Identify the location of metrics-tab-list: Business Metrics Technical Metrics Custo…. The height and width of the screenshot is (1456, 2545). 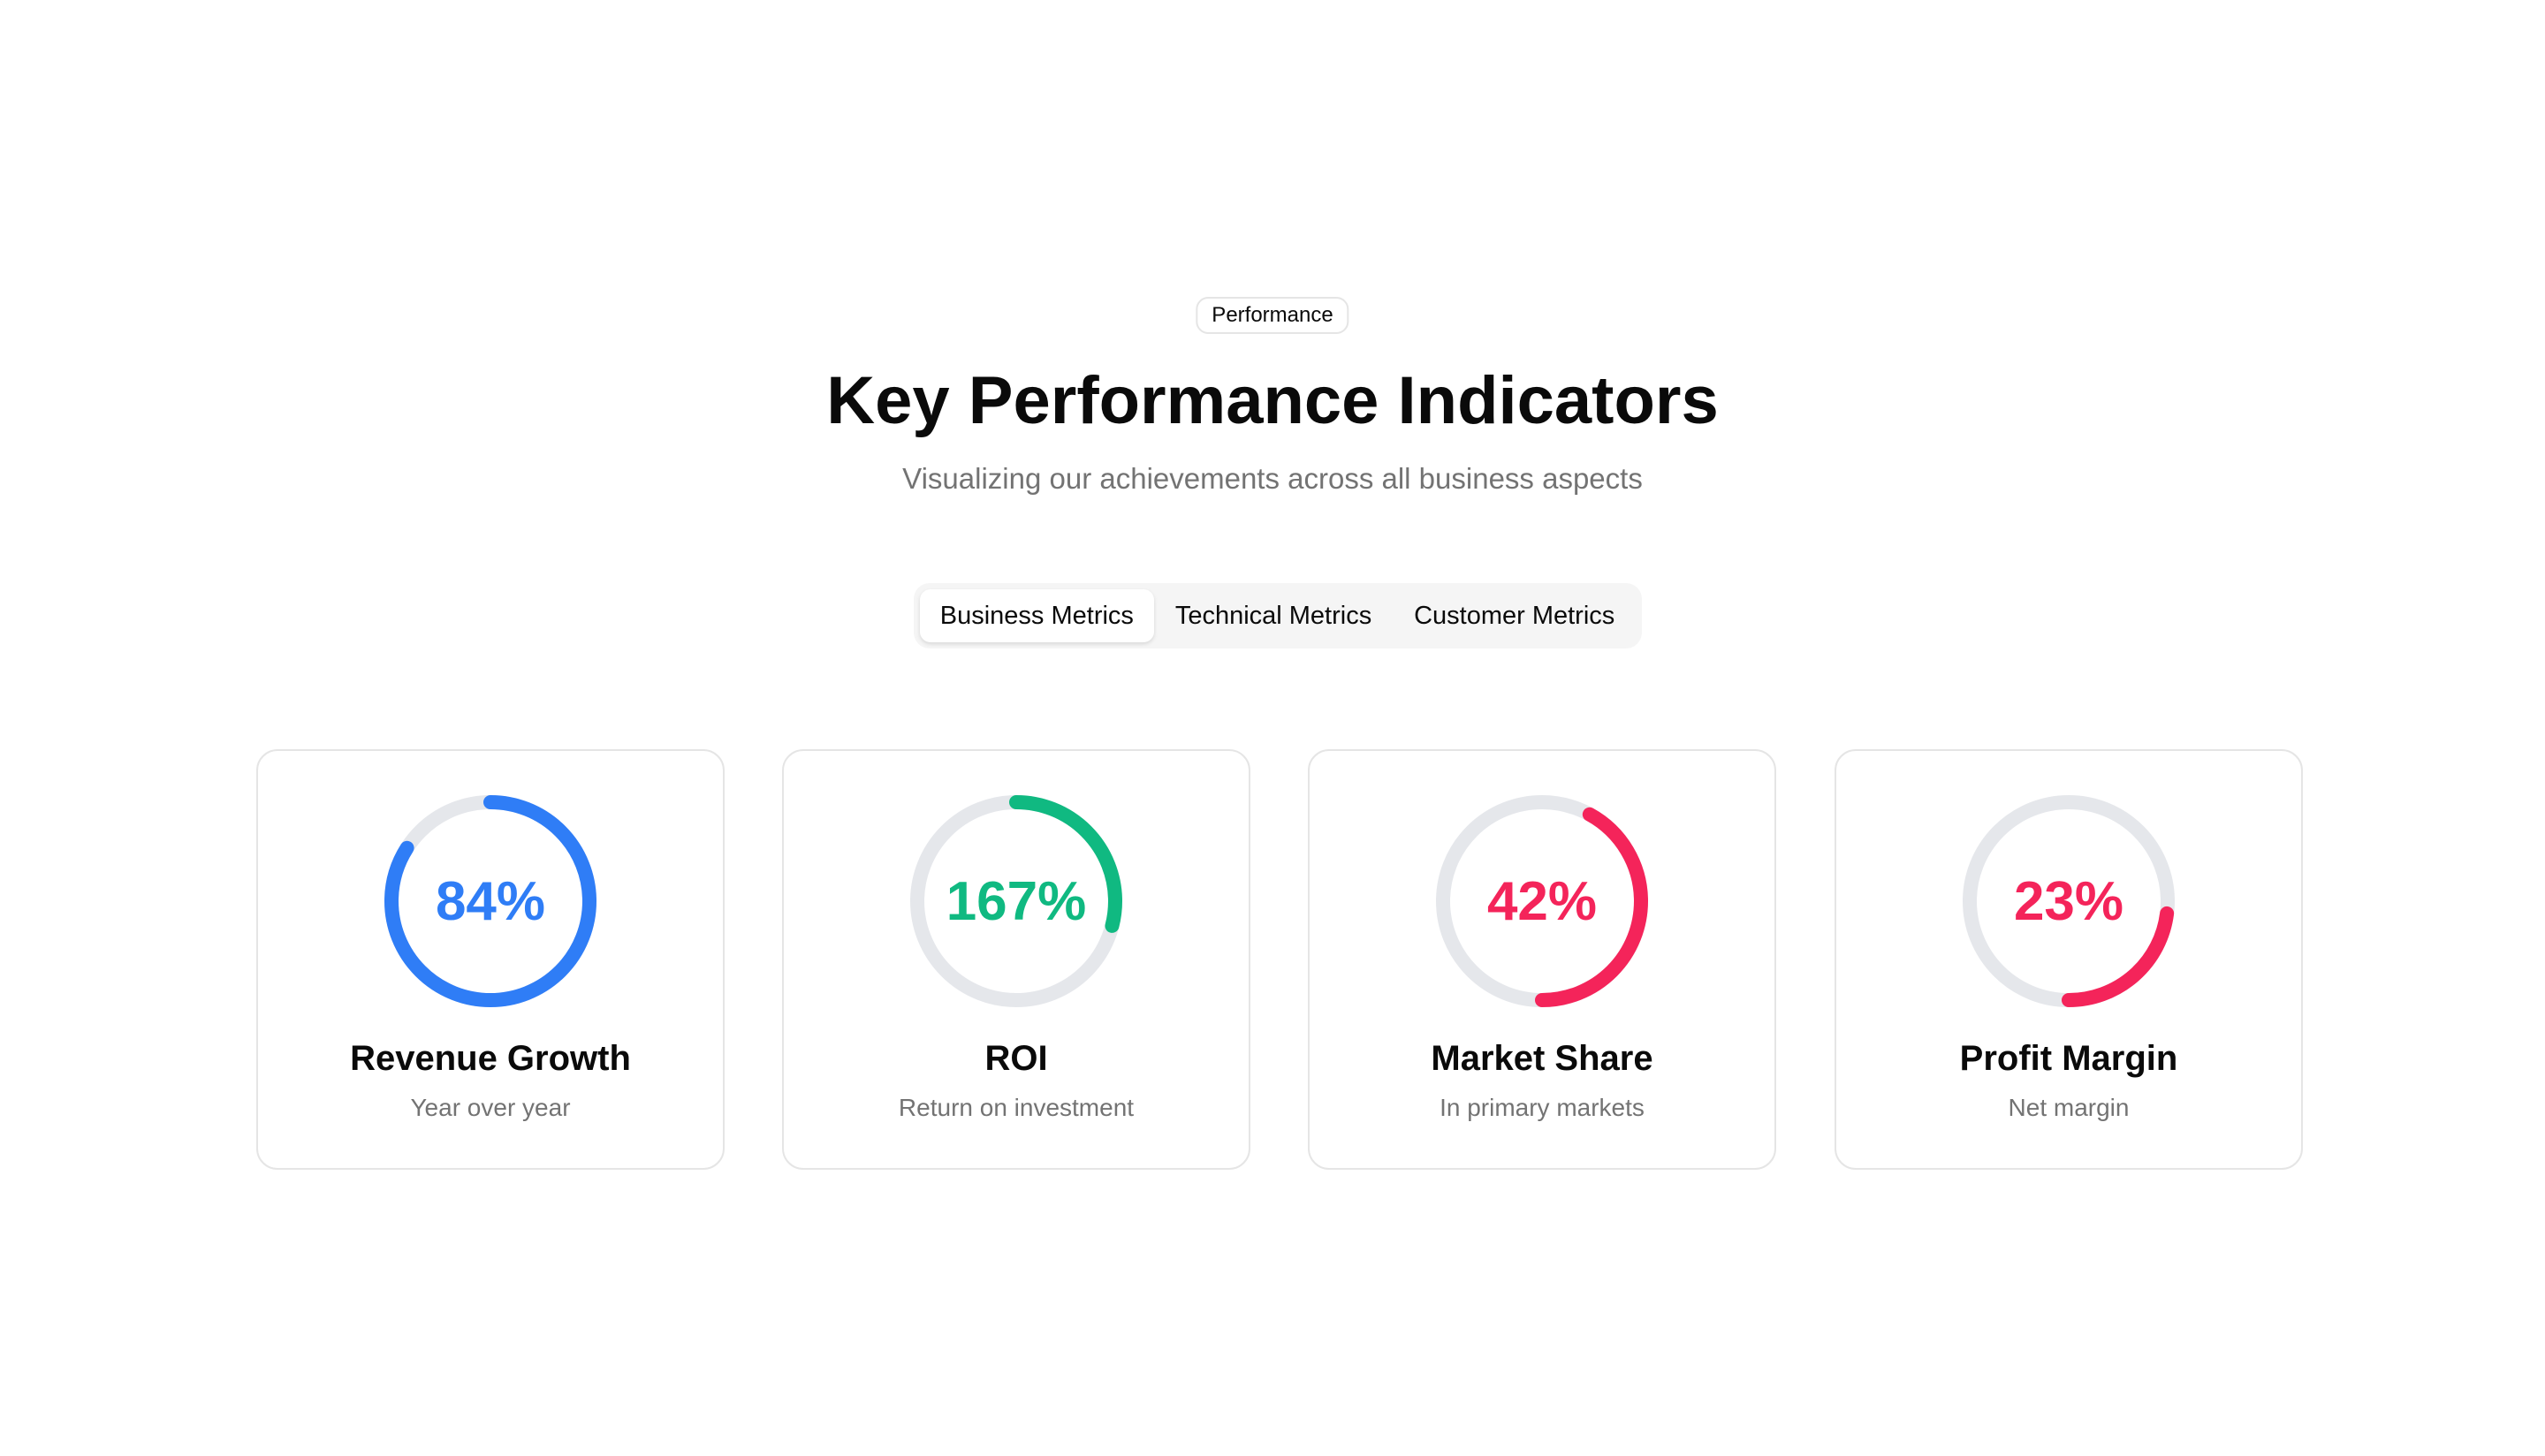
(1278, 615).